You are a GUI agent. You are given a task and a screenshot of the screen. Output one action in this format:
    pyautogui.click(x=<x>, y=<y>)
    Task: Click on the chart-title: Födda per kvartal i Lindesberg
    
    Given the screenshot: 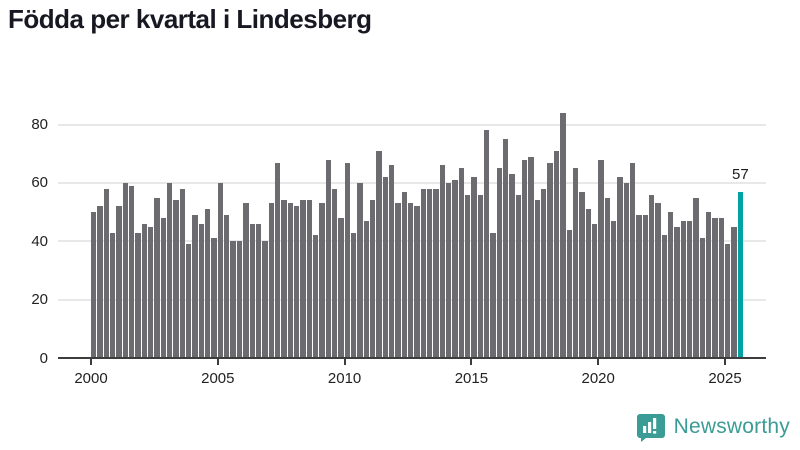 What is the action you would take?
    pyautogui.click(x=190, y=19)
    